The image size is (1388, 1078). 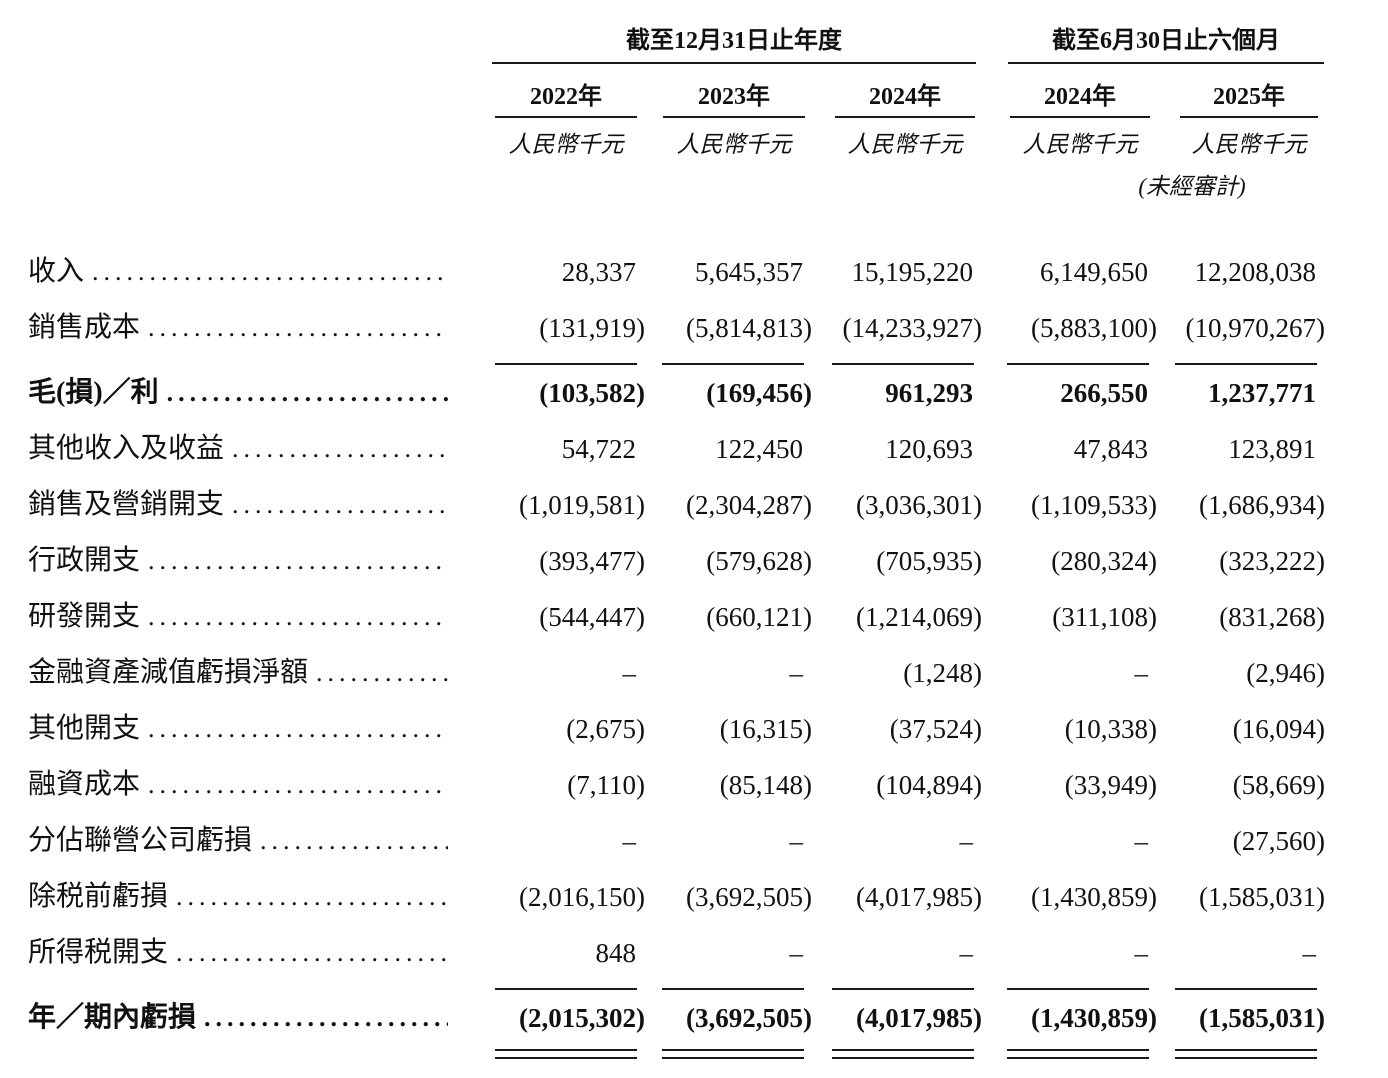 I want to click on value-text: (311,108), so click(x=1104, y=617).